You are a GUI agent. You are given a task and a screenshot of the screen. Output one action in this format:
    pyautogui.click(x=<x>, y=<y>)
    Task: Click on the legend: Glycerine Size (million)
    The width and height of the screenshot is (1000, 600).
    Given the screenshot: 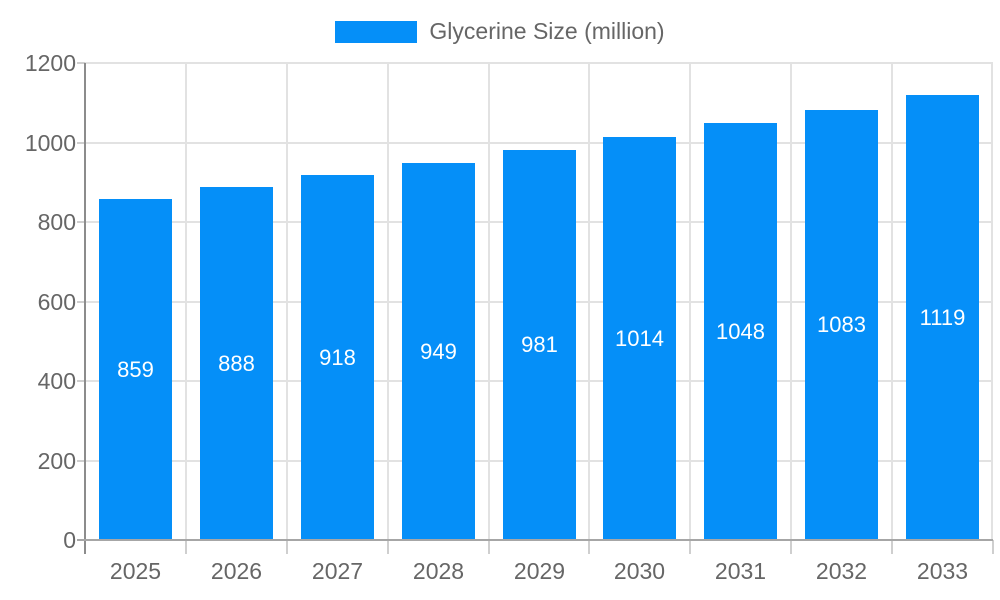 What is the action you would take?
    pyautogui.click(x=500, y=31)
    